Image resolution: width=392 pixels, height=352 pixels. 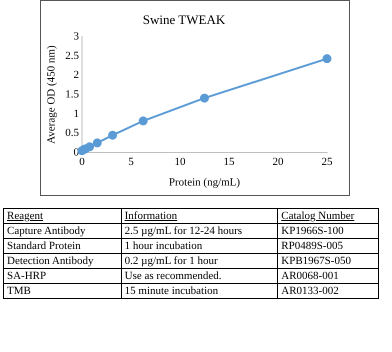 What do you see at coordinates (51, 94) in the screenshot?
I see `y-axis-title: Average OD (450 nm)` at bounding box center [51, 94].